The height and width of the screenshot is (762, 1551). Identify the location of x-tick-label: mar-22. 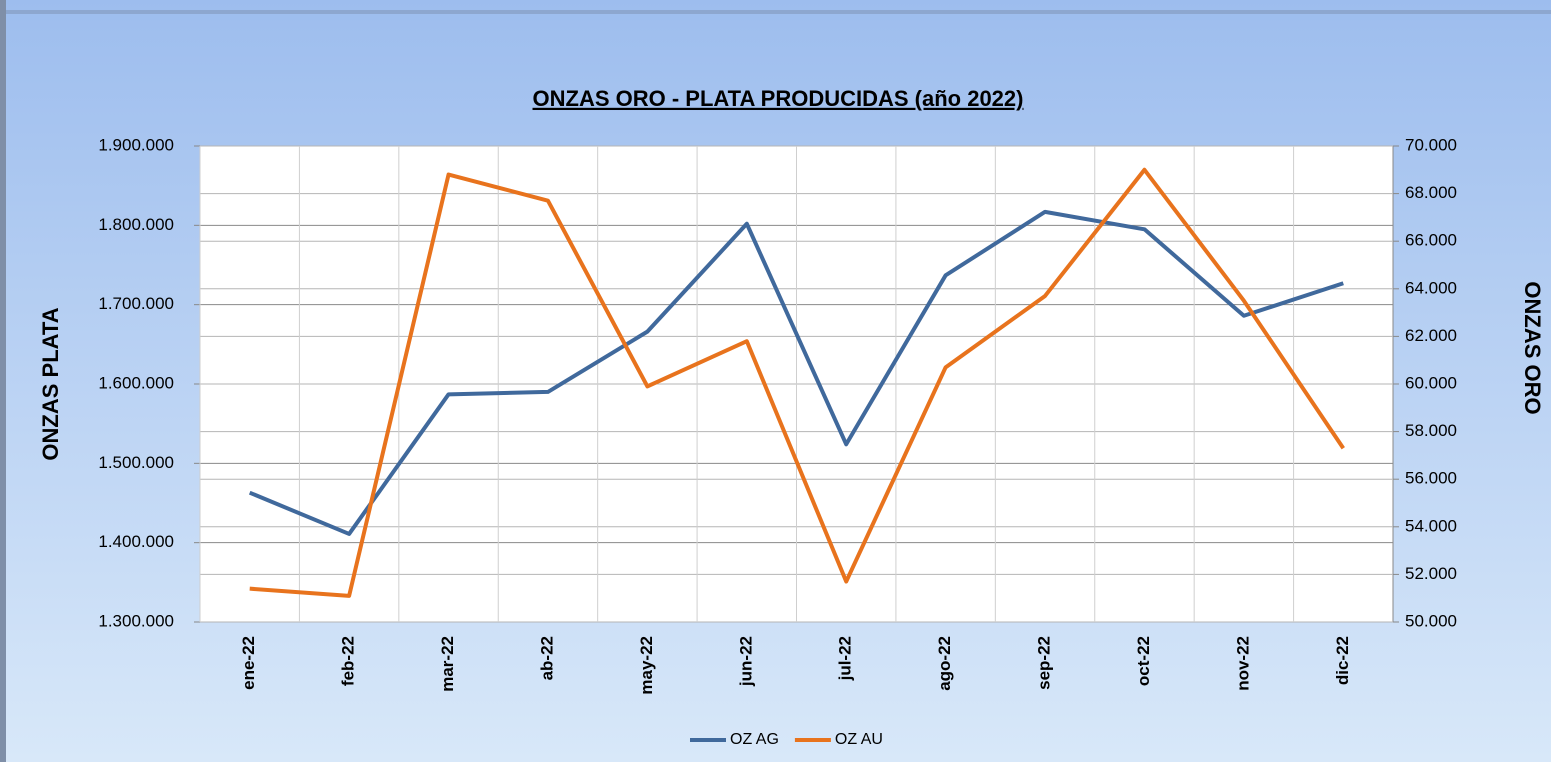
(447, 664).